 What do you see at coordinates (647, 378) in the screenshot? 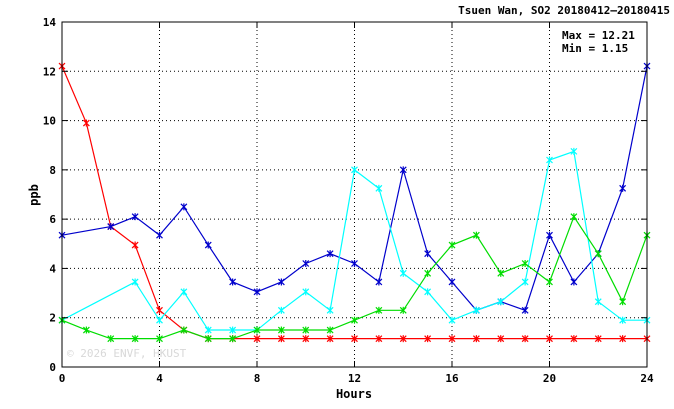
I see `x-tick-label: 24` at bounding box center [647, 378].